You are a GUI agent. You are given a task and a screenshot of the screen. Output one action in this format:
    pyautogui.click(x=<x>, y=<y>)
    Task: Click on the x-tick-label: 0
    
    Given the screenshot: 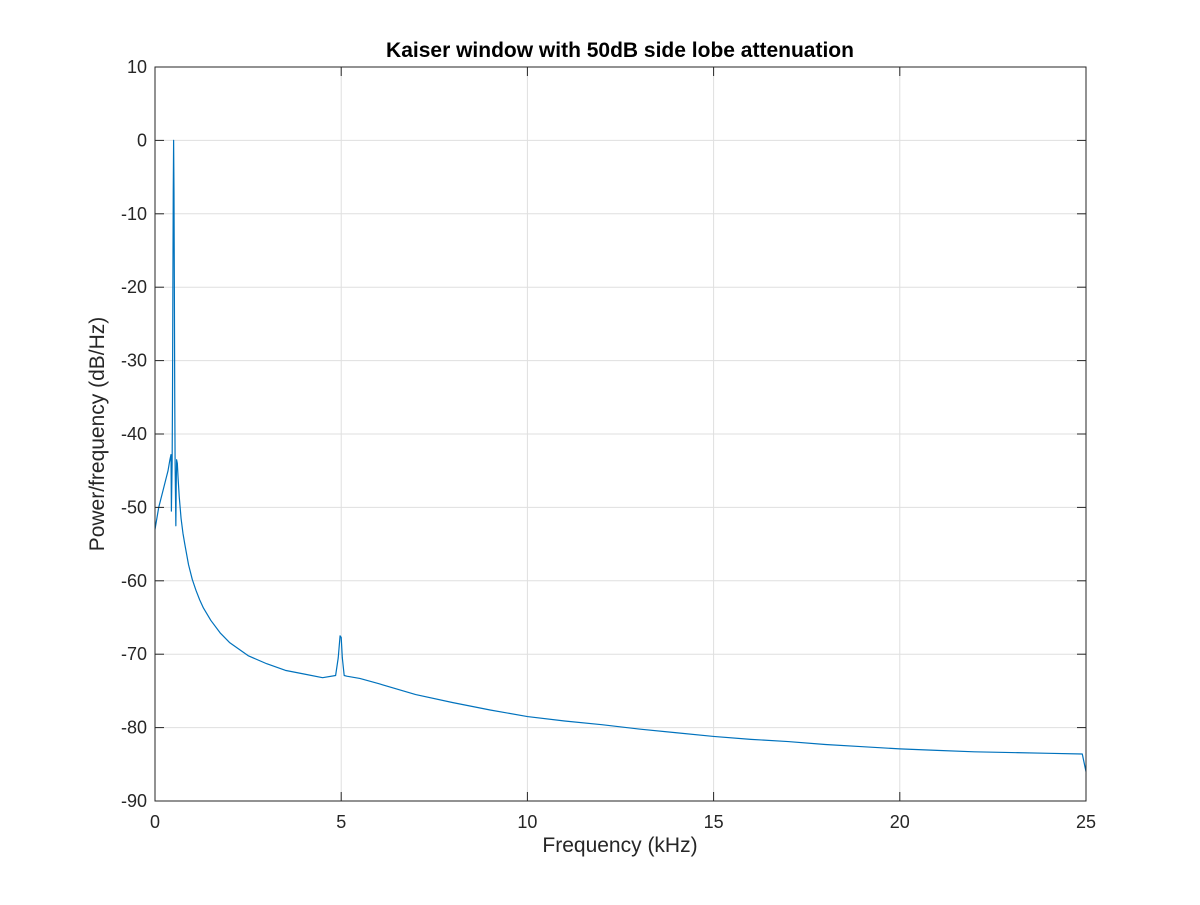 What is the action you would take?
    pyautogui.click(x=155, y=822)
    